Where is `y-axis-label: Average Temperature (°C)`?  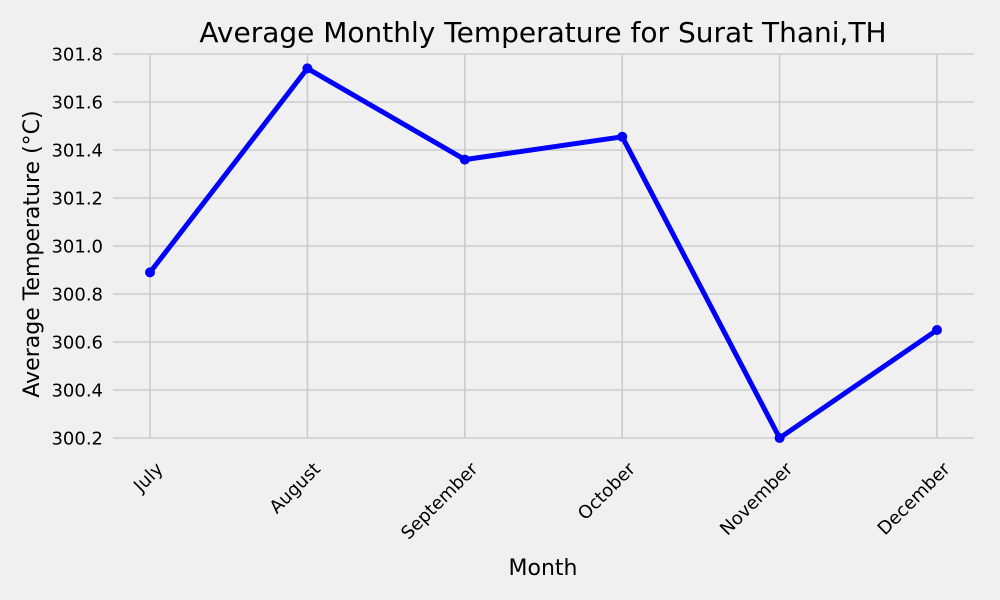
y-axis-label: Average Temperature (°C) is located at coordinates (32, 253).